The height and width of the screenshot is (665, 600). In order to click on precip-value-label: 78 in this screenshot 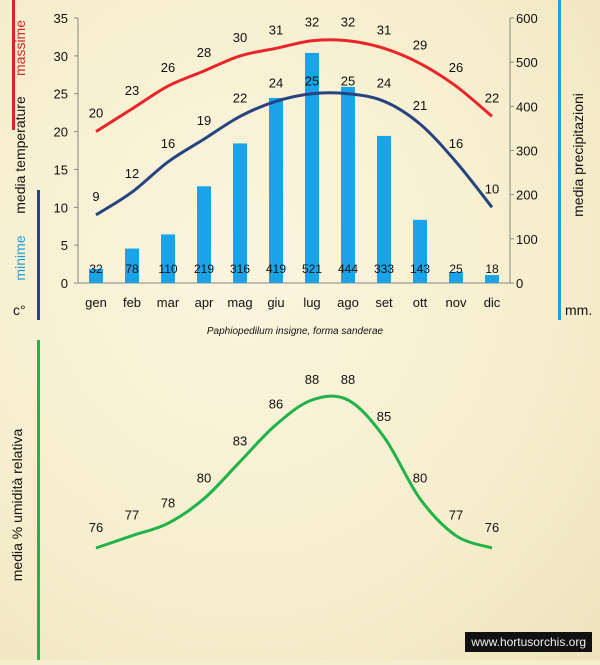, I will do `click(132, 269)`.